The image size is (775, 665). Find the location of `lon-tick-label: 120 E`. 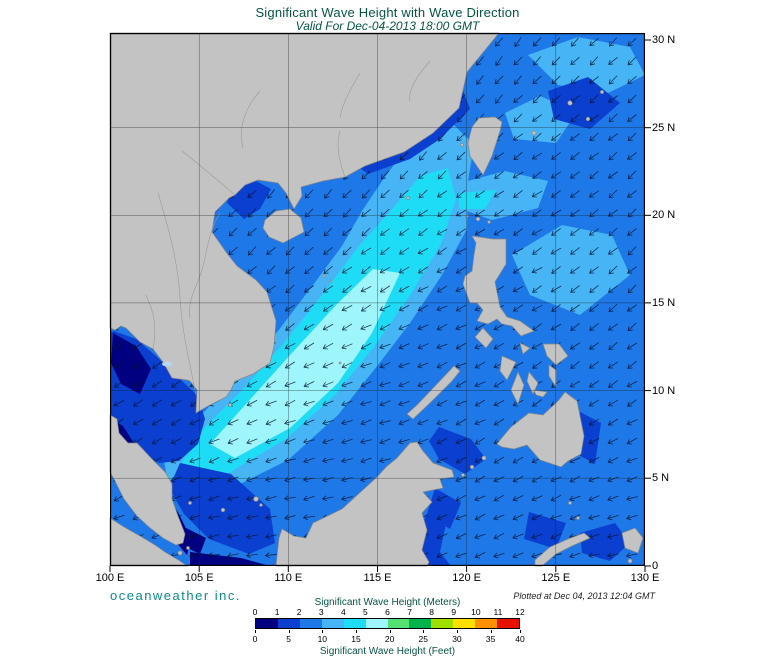

lon-tick-label: 120 E is located at coordinates (466, 578).